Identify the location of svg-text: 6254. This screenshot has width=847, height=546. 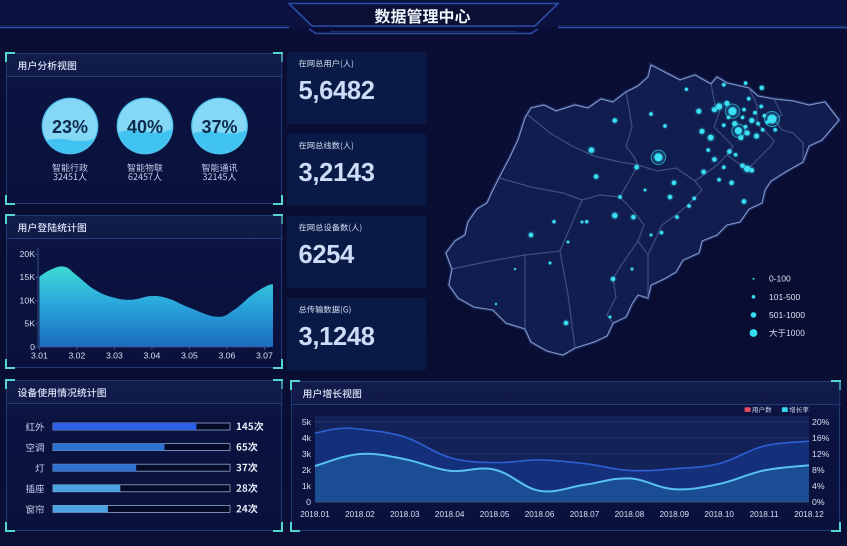
(327, 255).